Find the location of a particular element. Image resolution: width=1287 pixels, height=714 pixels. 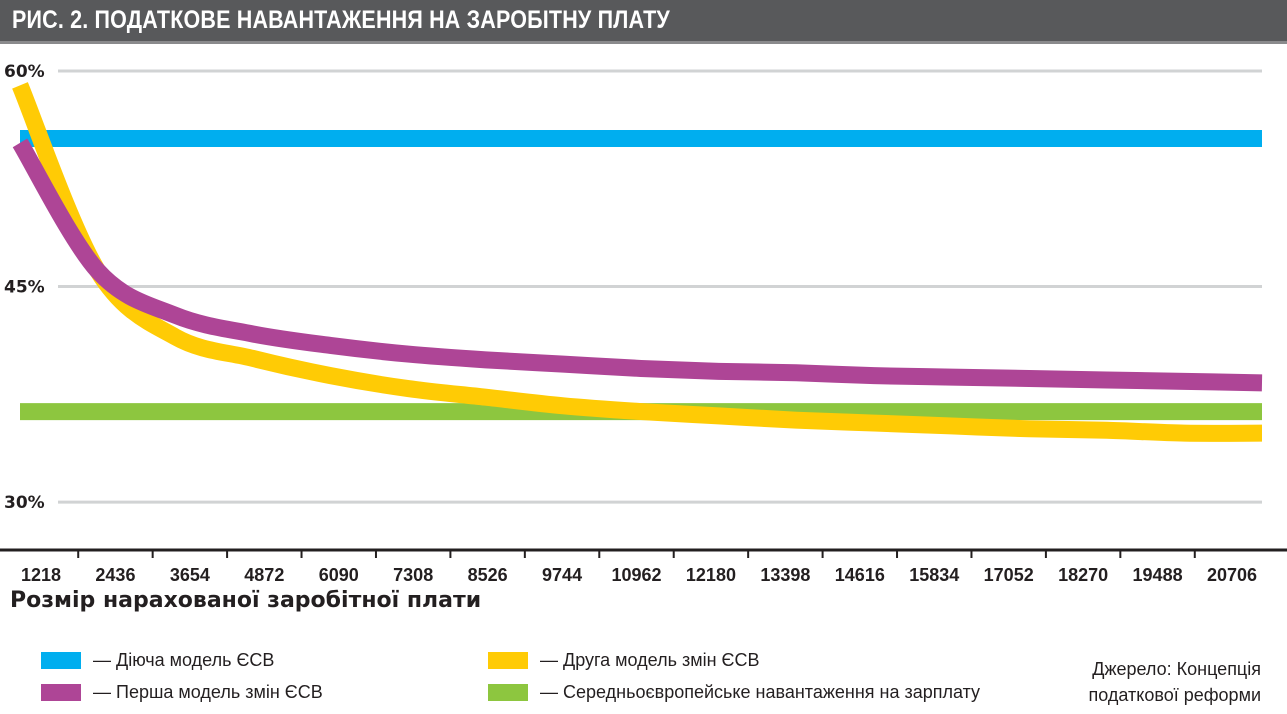

x-tick-label: 19488 is located at coordinates (1158, 574).